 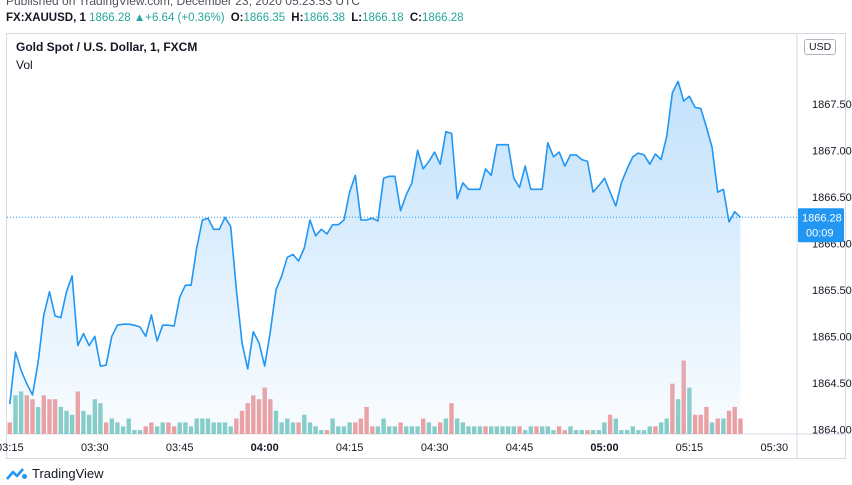 What do you see at coordinates (297, 18) in the screenshot?
I see `high-label: H:` at bounding box center [297, 18].